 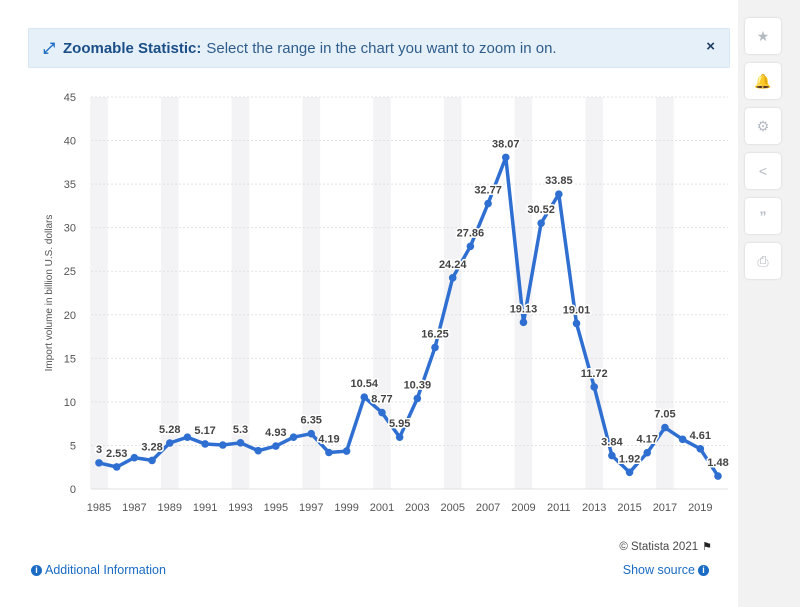 What do you see at coordinates (453, 265) in the screenshot?
I see `data-label: 24.24` at bounding box center [453, 265].